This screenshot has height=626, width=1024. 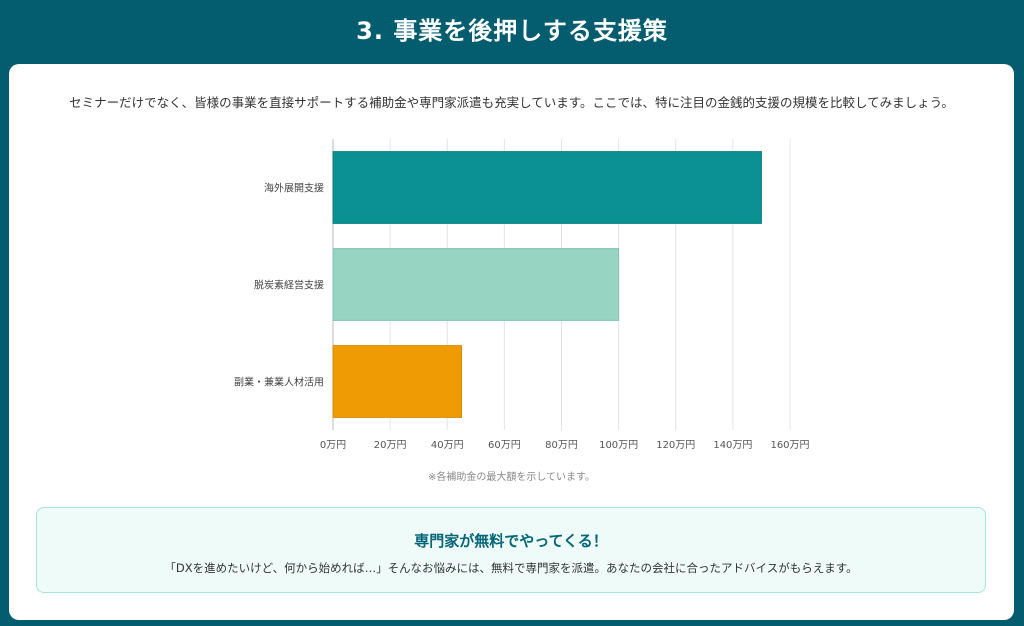 I want to click on x-tick-label: 40万円, so click(x=447, y=445).